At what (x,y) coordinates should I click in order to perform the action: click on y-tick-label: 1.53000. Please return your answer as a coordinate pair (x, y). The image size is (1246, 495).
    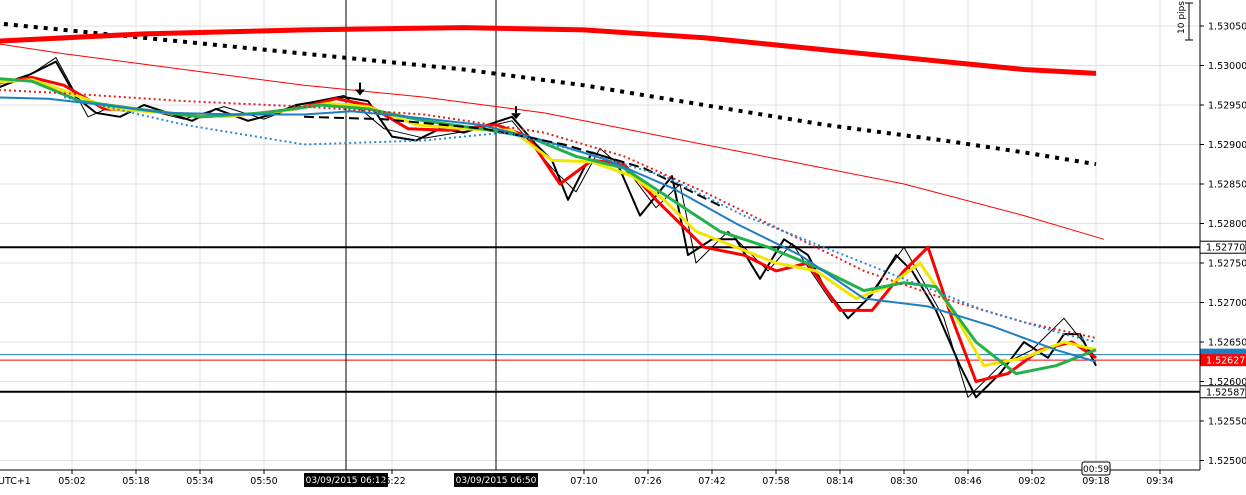
    Looking at the image, I should click on (1227, 66).